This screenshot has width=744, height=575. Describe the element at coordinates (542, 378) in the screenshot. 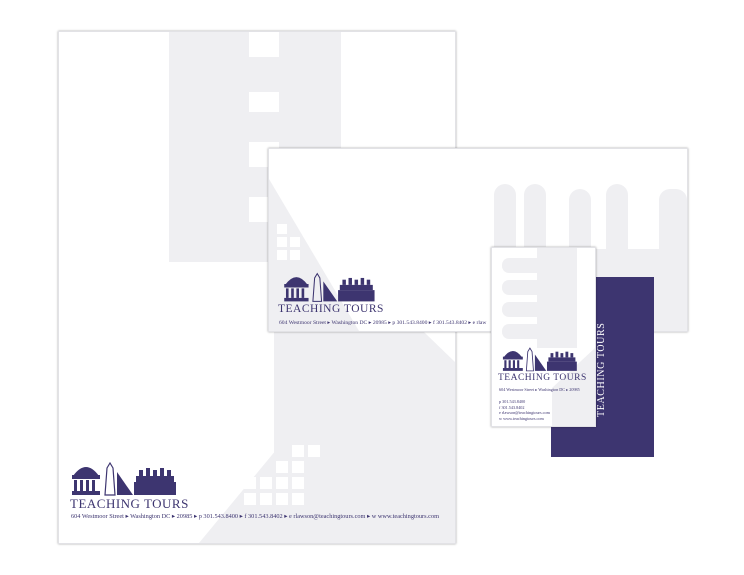

I see `card-front-brand-name: TEACHING TOURS` at that location.